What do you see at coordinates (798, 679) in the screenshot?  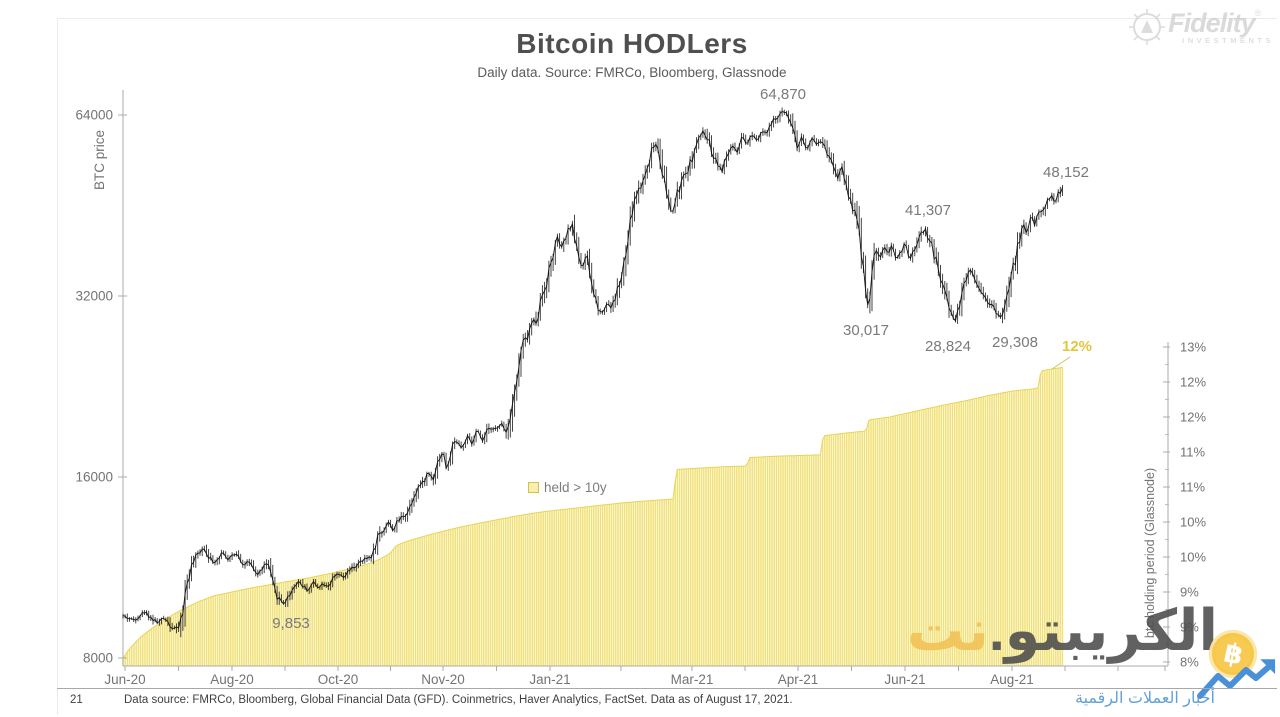 I see `axis-tick-label: Apr-21` at bounding box center [798, 679].